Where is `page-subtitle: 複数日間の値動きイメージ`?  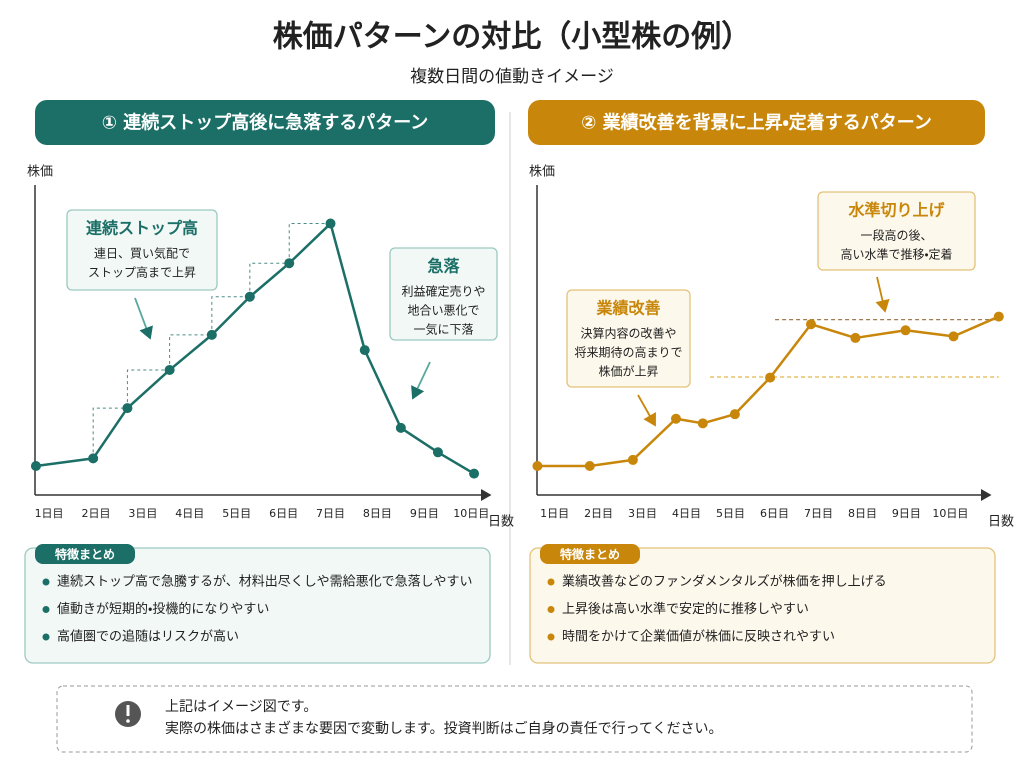 page-subtitle: 複数日間の値動きイメージ is located at coordinates (512, 77).